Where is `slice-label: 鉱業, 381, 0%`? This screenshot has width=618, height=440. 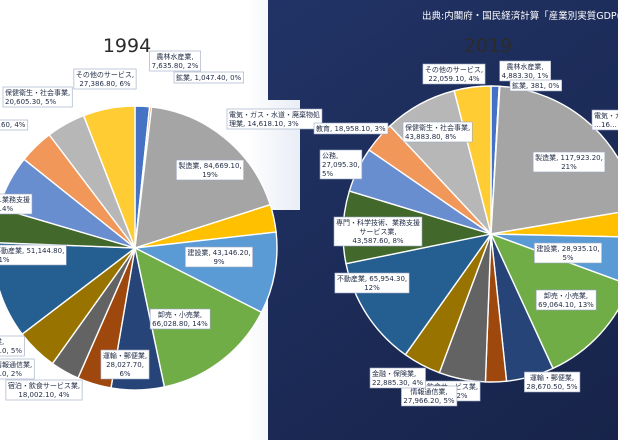
slice-label: 鉱業, 381, 0% is located at coordinates (536, 85).